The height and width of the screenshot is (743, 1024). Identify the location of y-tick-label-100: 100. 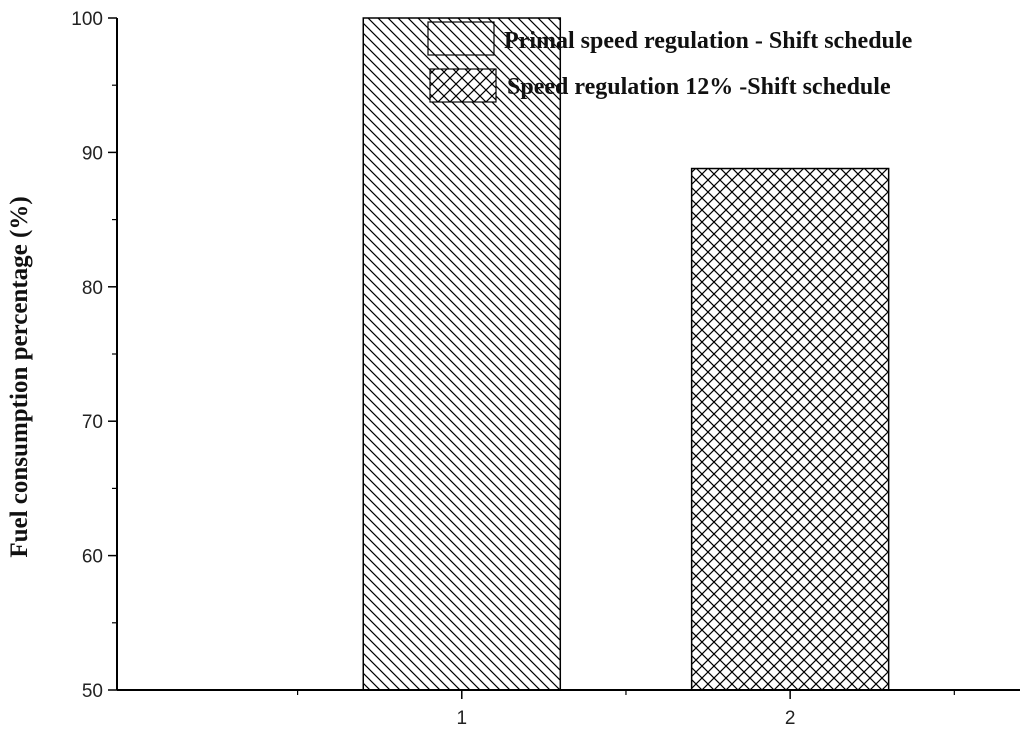
(87, 19).